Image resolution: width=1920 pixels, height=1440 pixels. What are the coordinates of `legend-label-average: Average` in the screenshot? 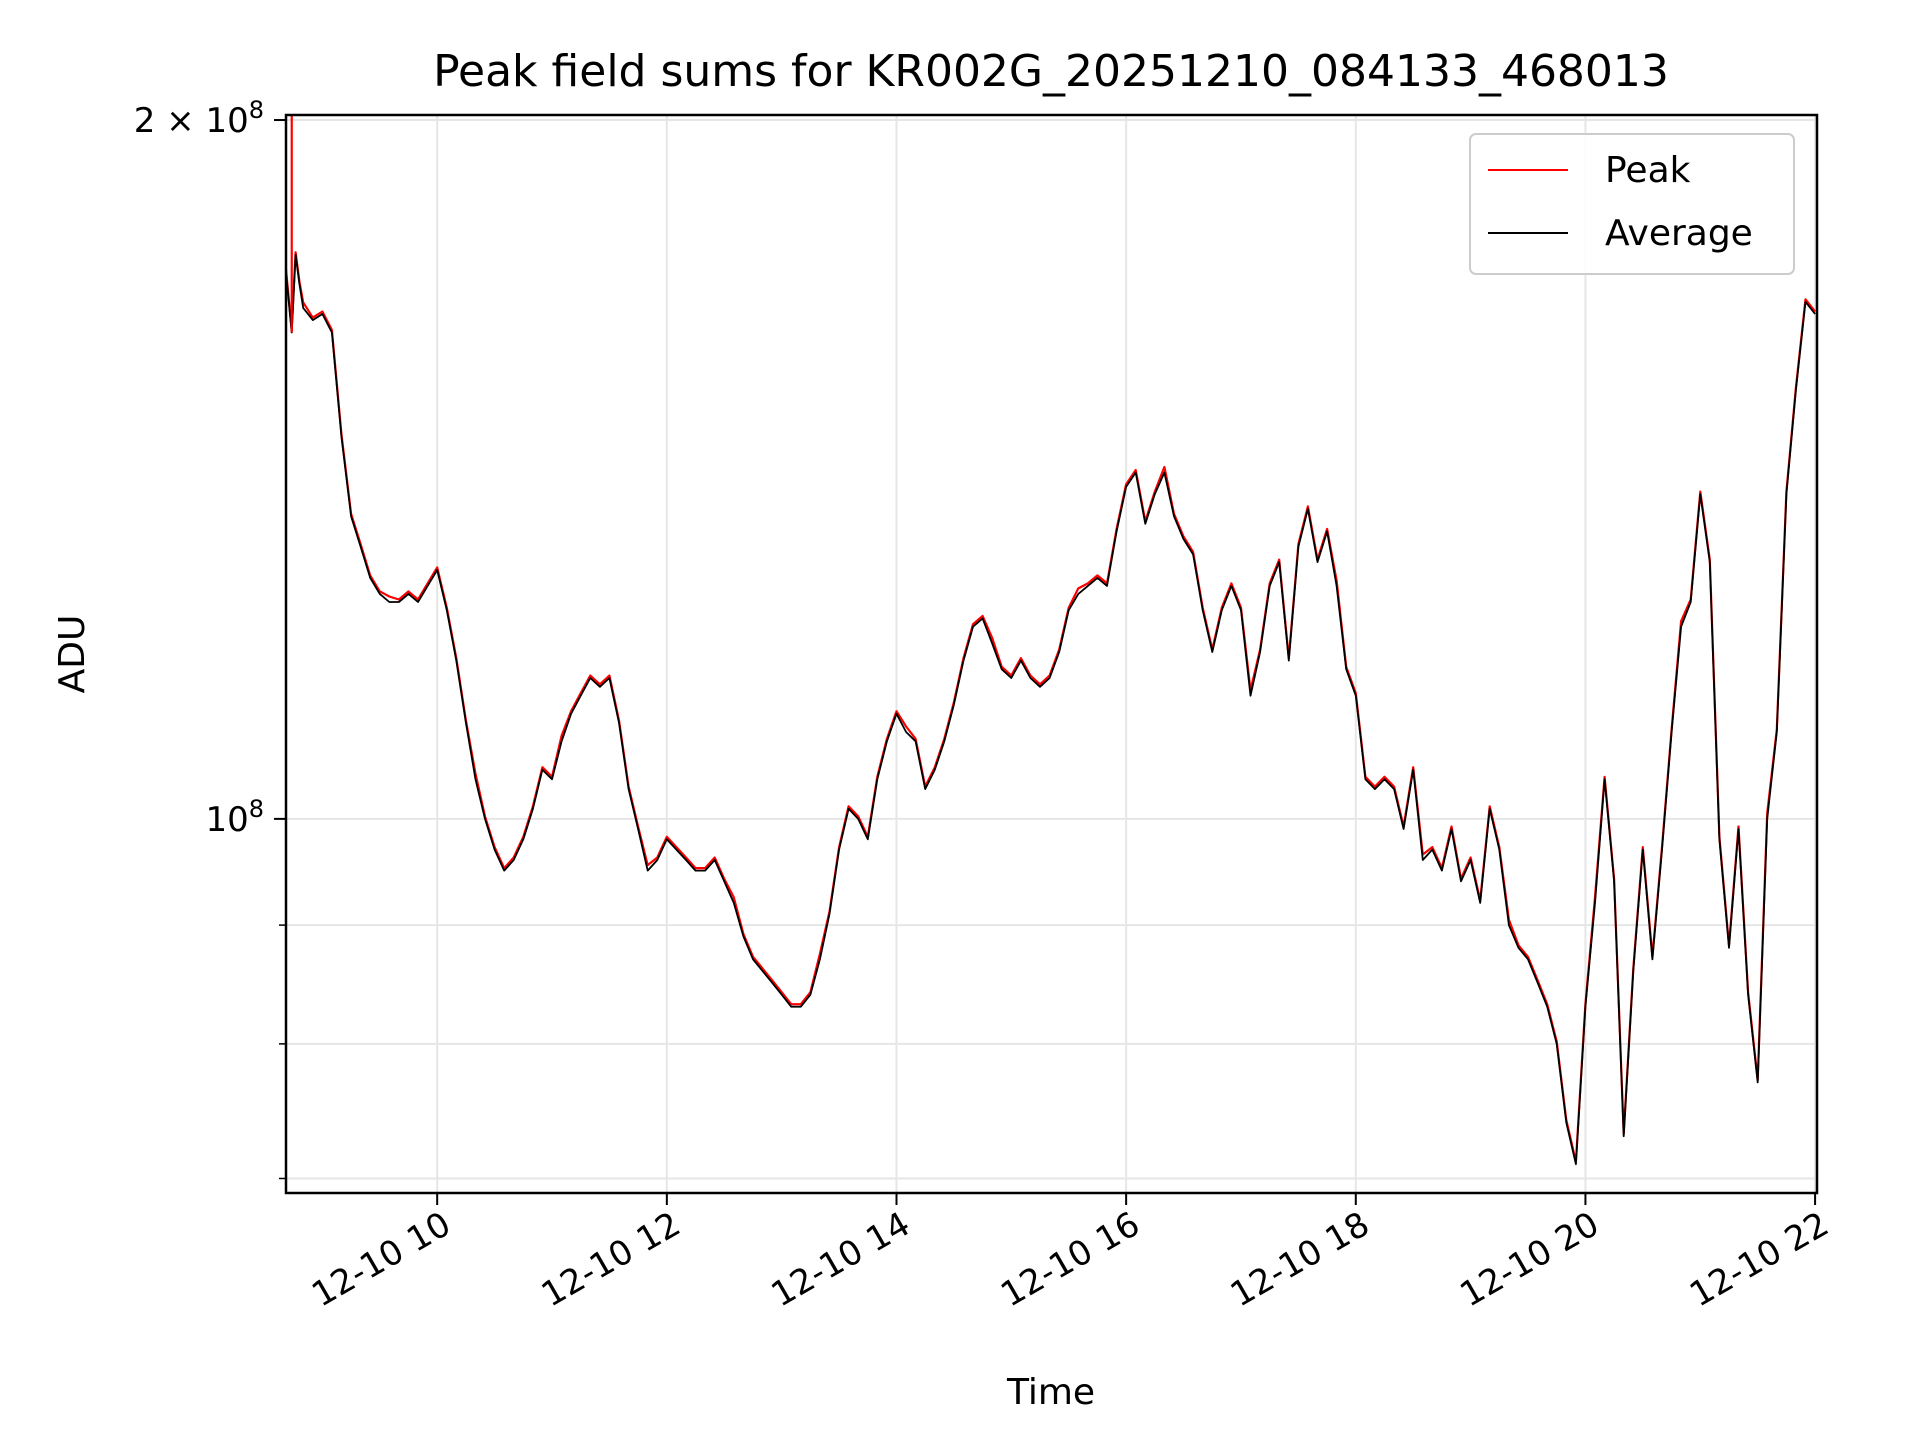 It's located at (1679, 233).